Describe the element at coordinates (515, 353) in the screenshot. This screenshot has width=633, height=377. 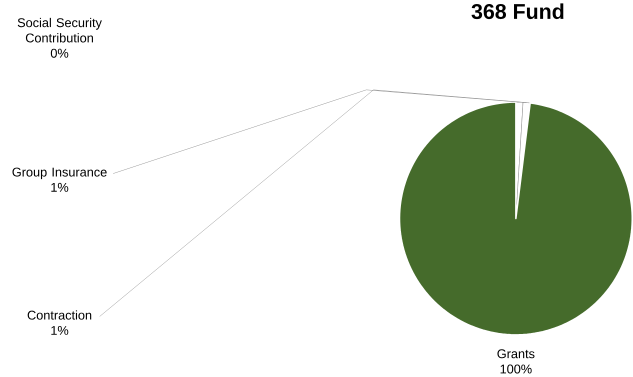
I see `slice-label: Grants` at that location.